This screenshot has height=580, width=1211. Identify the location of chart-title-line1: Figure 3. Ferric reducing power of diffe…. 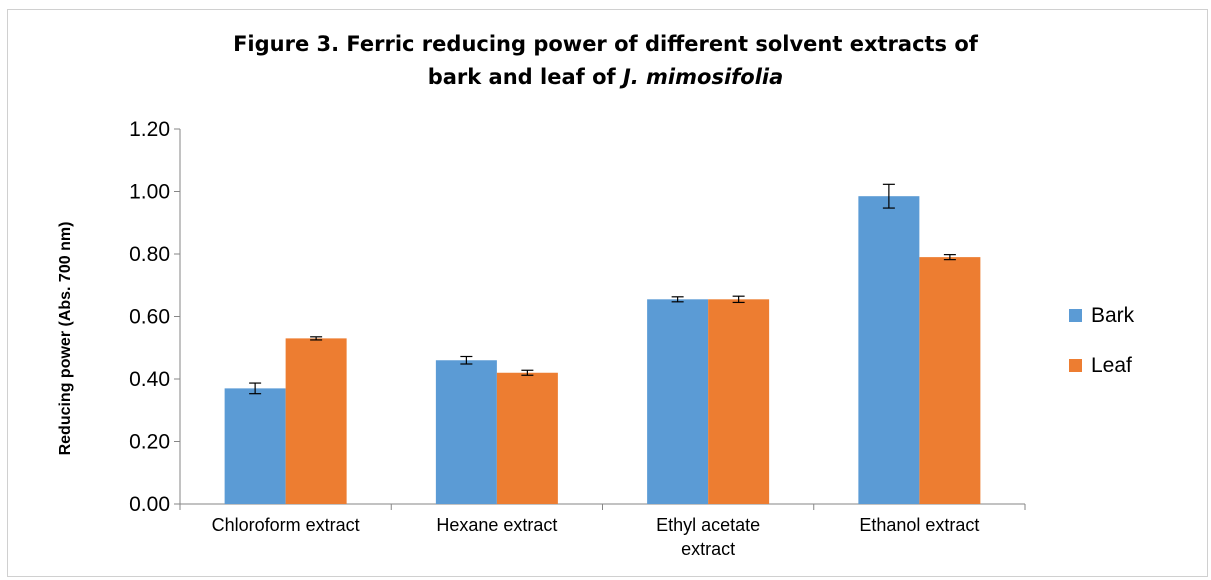
(605, 44).